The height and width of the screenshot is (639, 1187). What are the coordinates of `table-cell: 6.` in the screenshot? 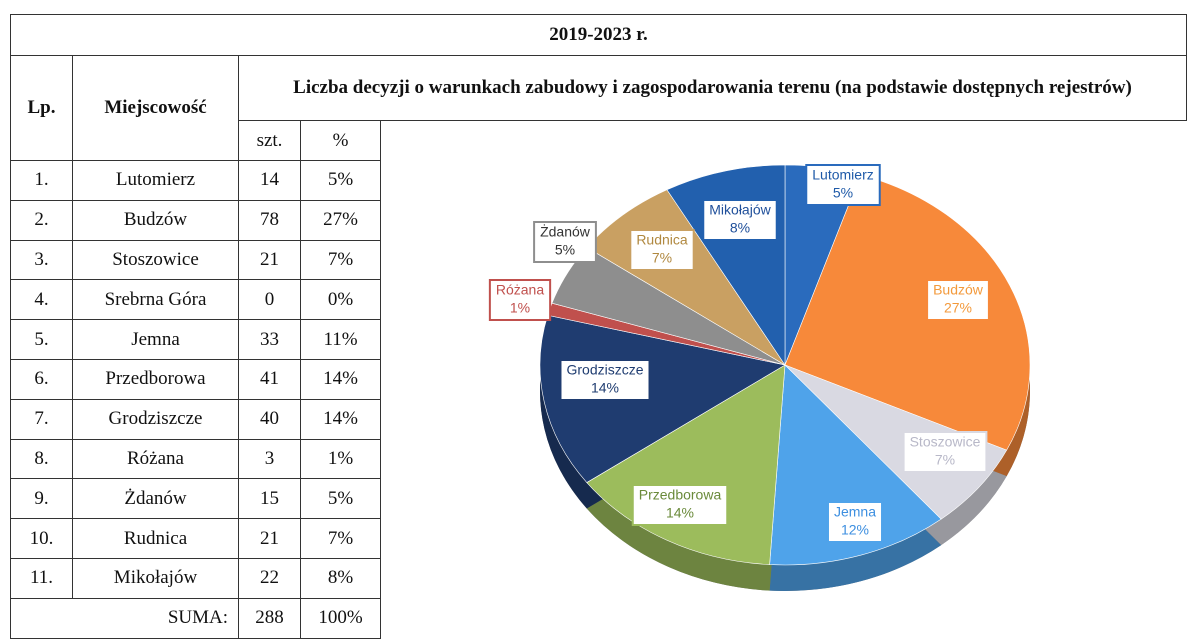 It's located at (41, 379).